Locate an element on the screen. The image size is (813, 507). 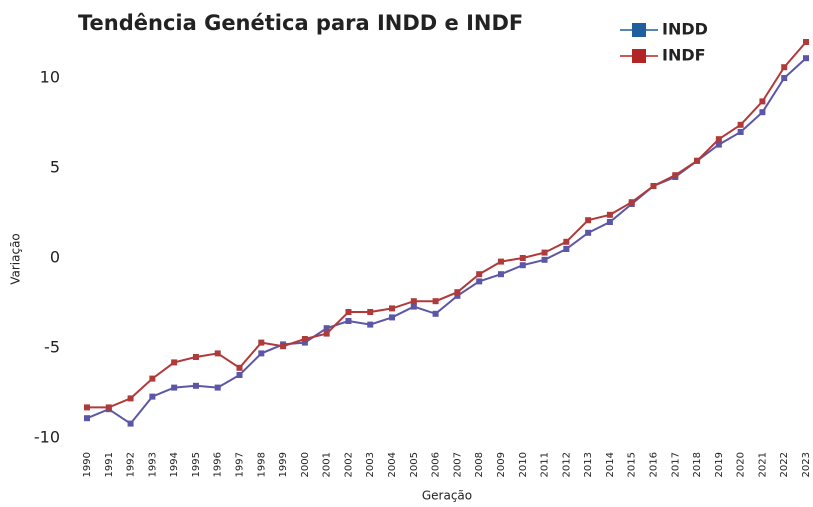
x-tick-label: 2014 is located at coordinates (610, 464).